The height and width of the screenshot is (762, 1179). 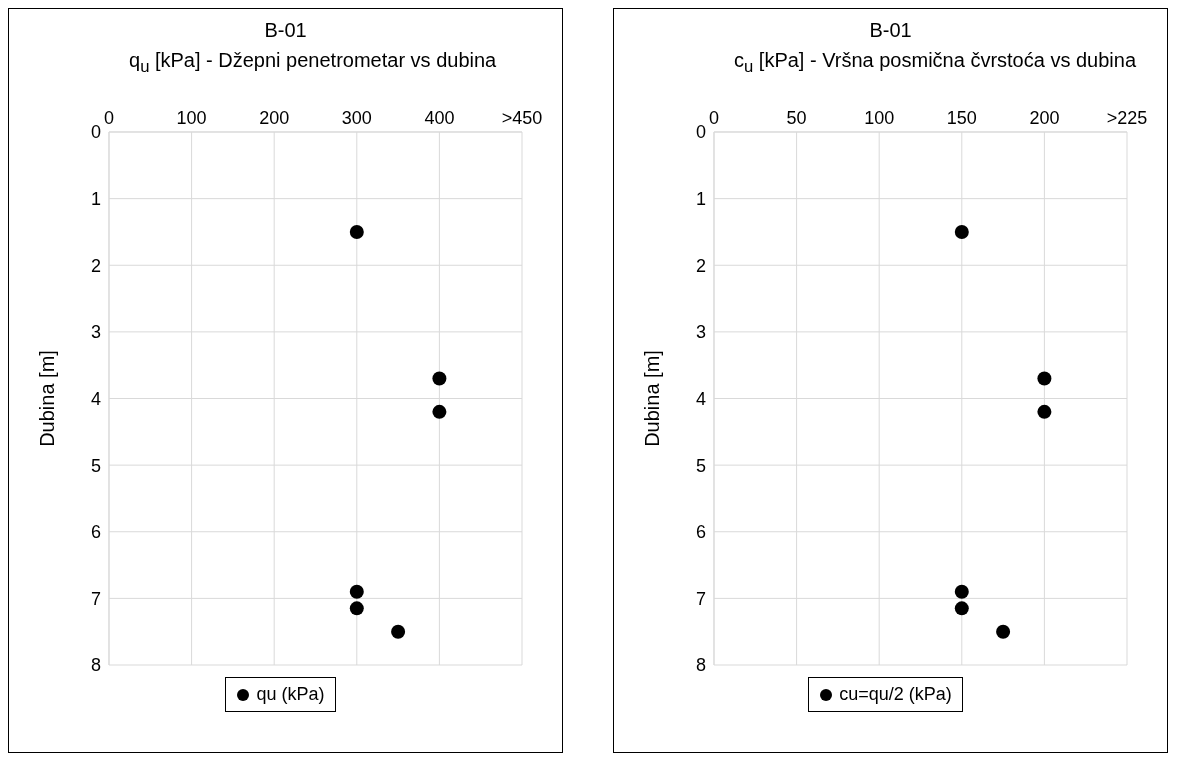 I want to click on x-tick-label: 50, so click(x=796, y=118).